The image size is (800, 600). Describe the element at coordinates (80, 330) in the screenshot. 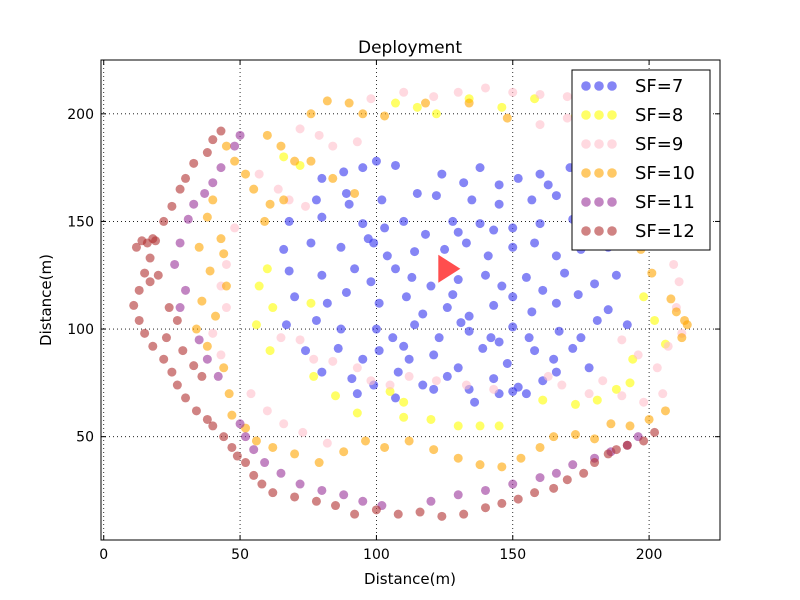

I see `y-tick-label: 100` at that location.